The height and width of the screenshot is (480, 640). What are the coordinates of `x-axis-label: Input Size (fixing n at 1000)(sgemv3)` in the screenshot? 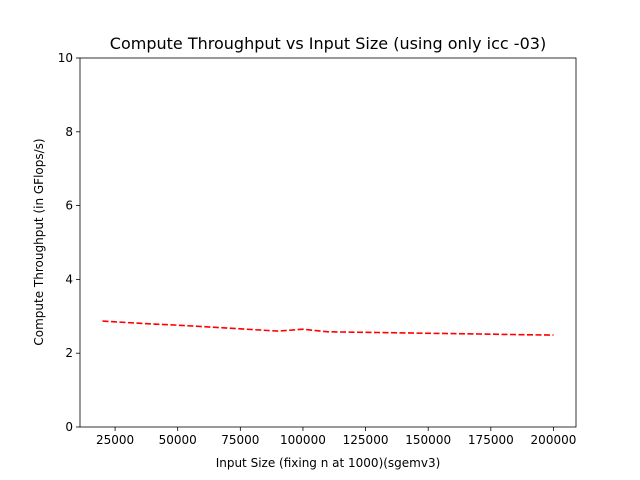 It's located at (328, 463).